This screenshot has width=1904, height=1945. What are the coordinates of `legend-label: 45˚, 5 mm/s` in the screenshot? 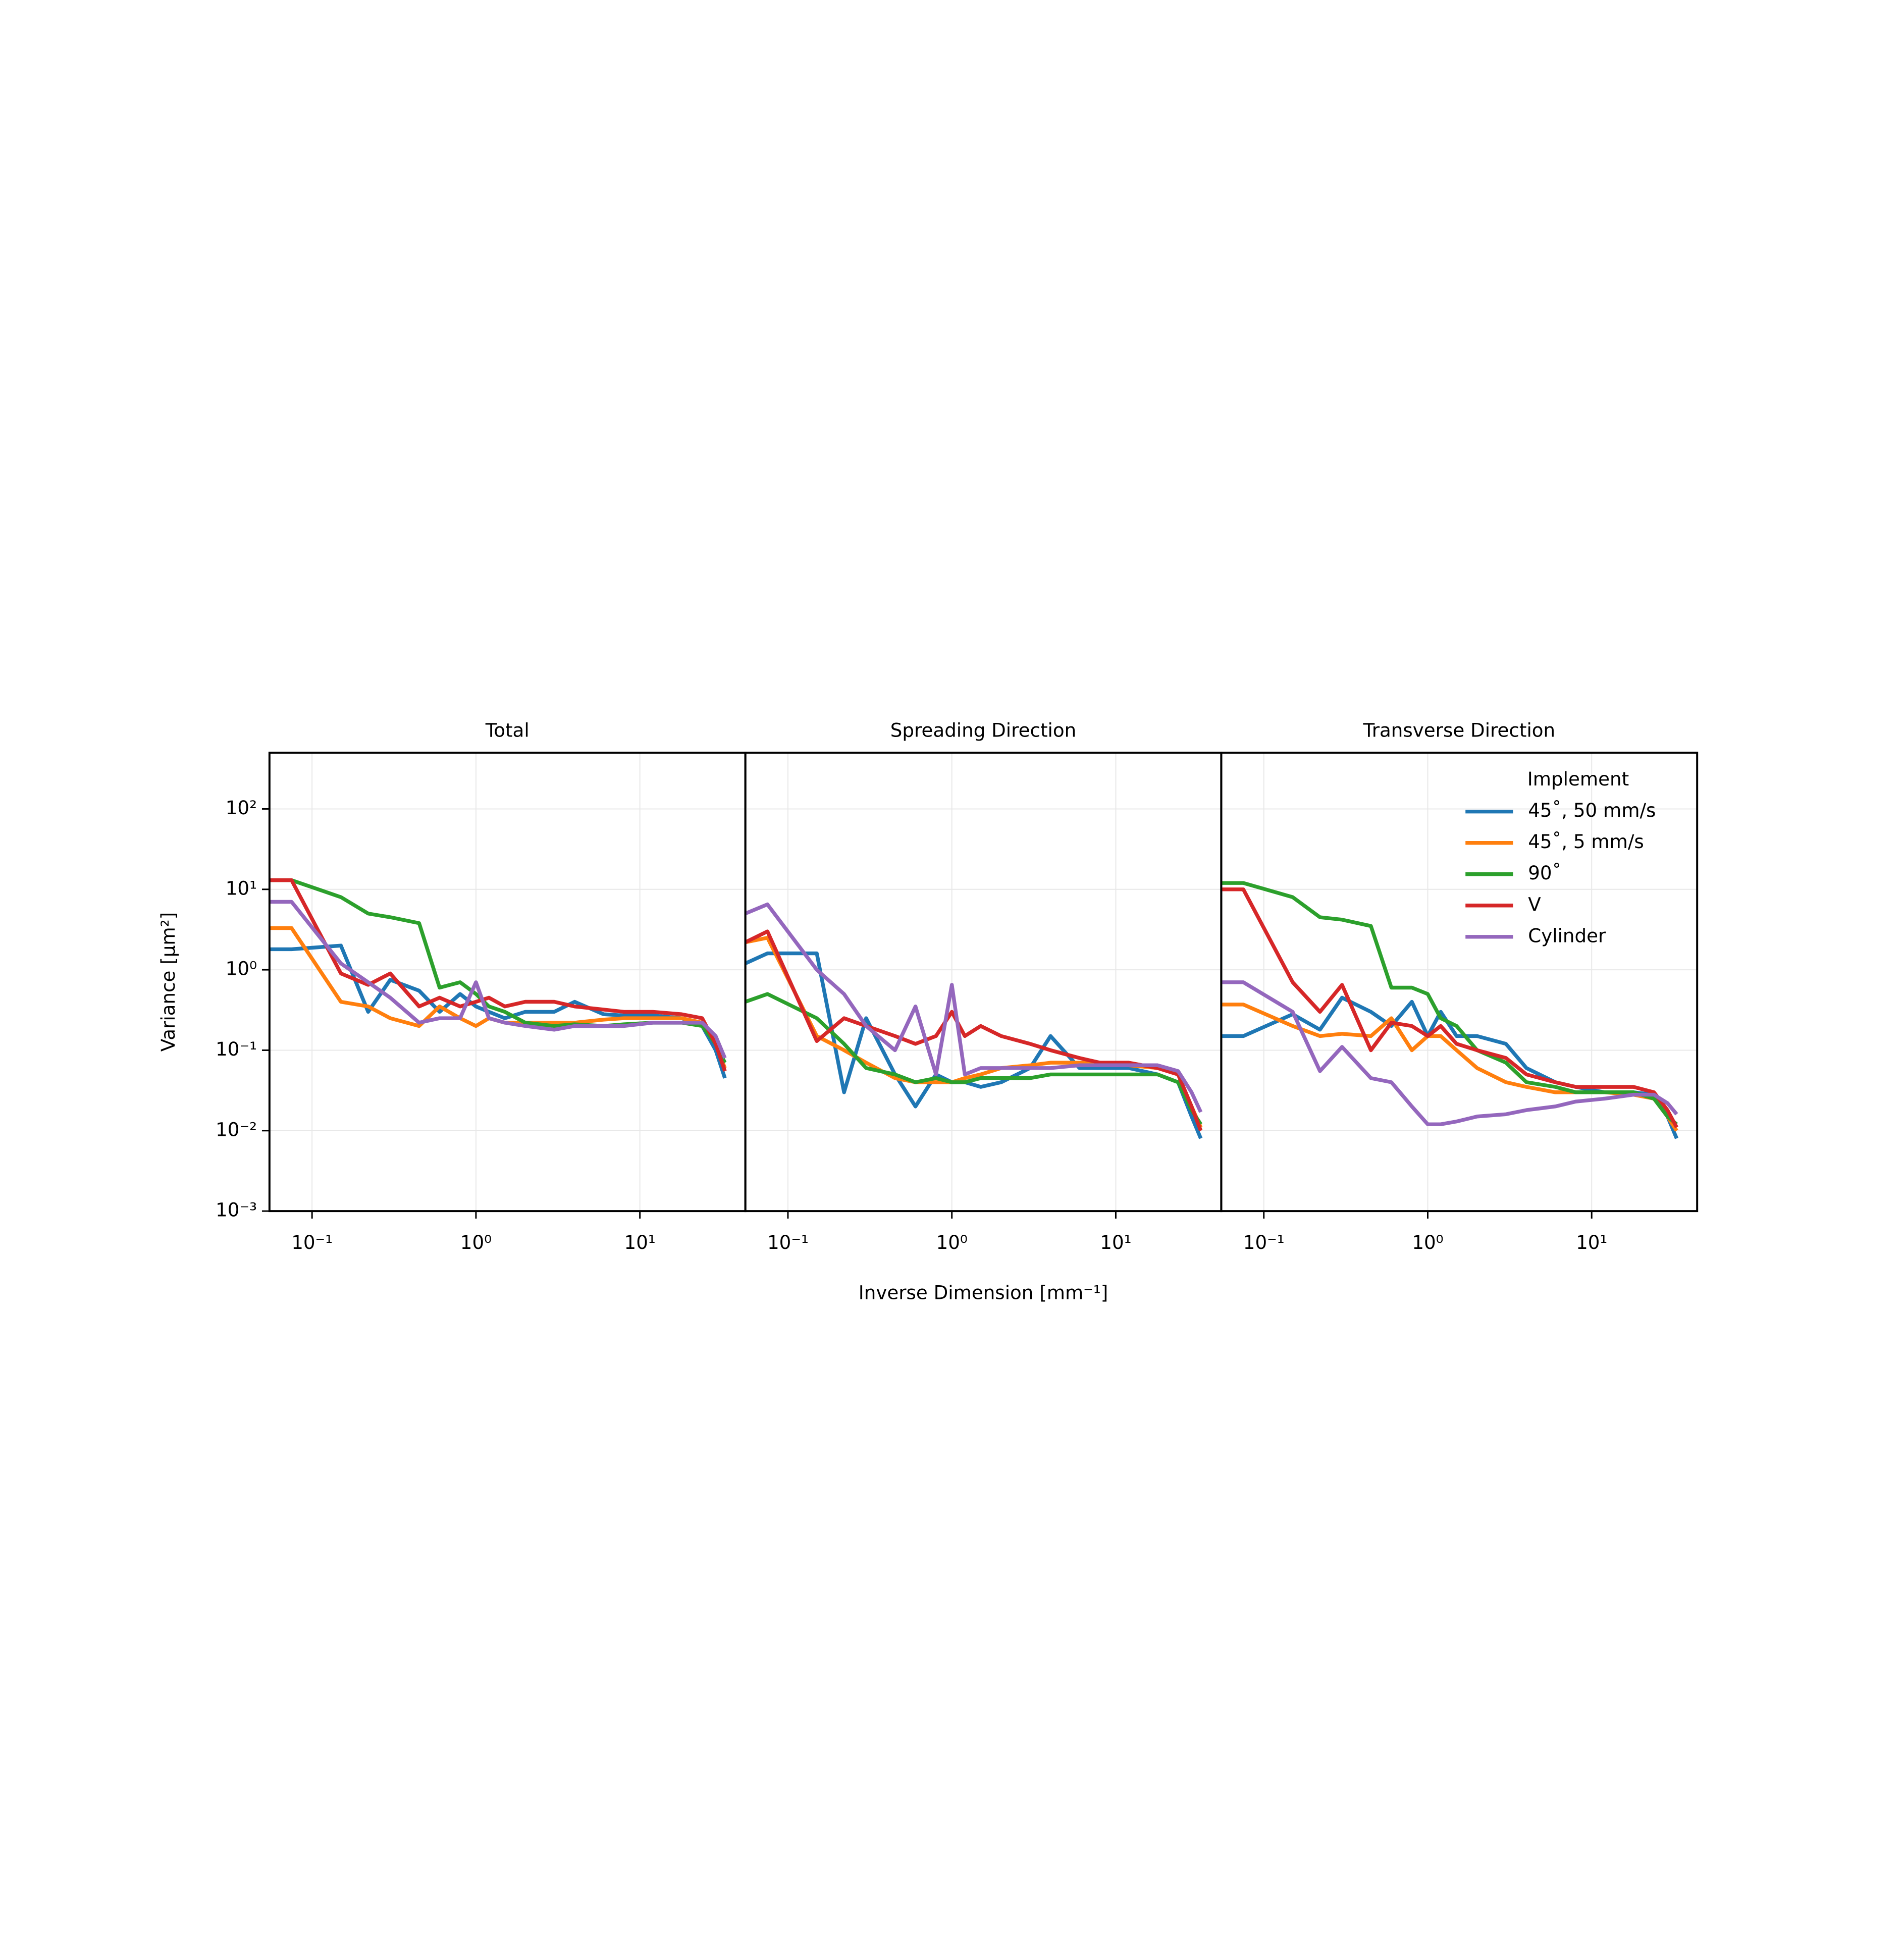 It's located at (1586, 842).